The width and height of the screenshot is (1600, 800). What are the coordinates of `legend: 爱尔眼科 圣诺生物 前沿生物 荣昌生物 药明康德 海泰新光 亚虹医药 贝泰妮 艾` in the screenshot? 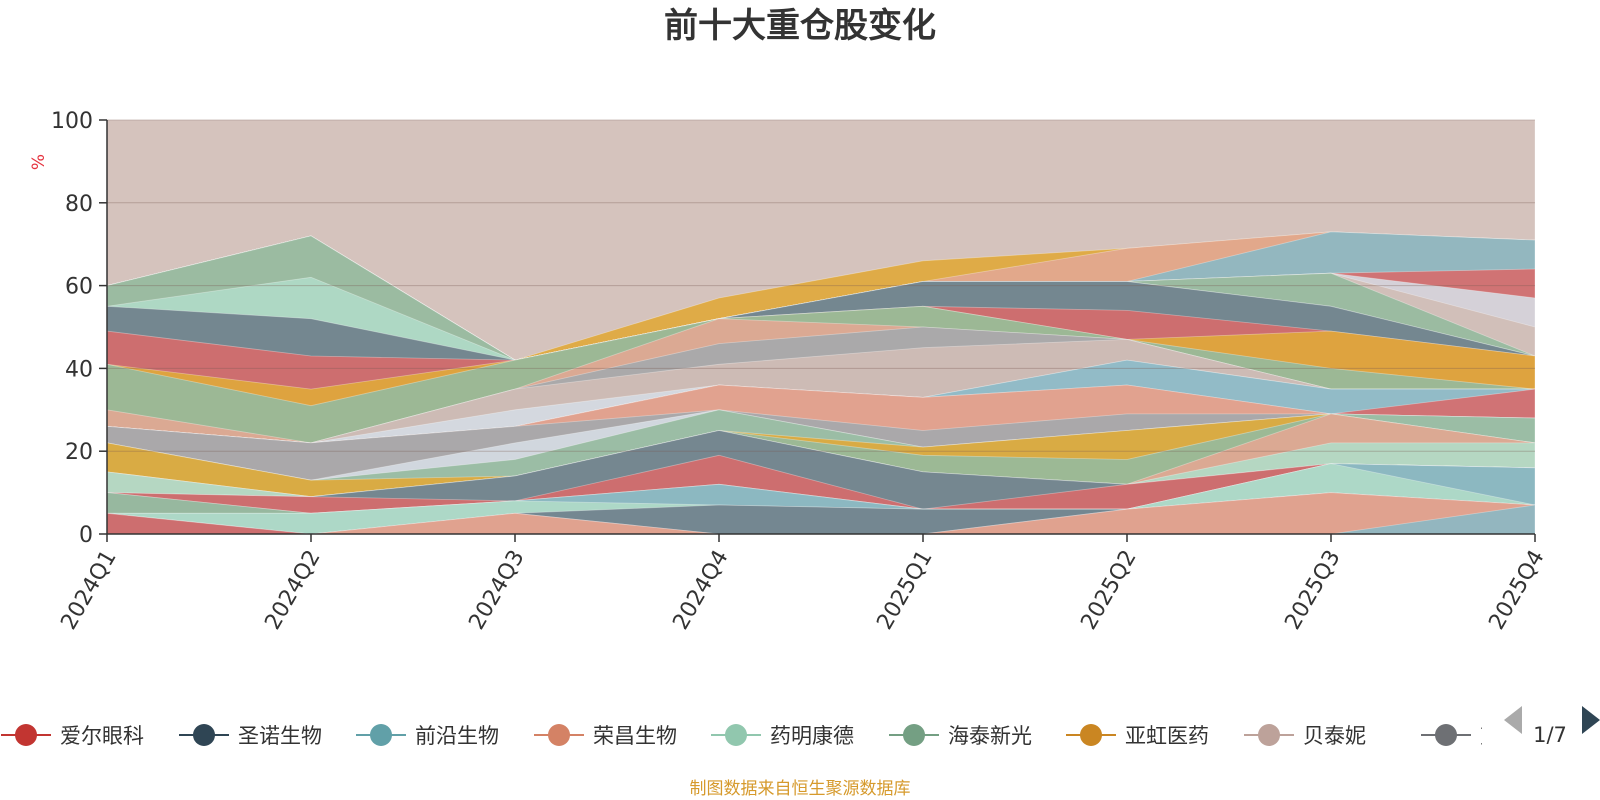 It's located at (751, 736).